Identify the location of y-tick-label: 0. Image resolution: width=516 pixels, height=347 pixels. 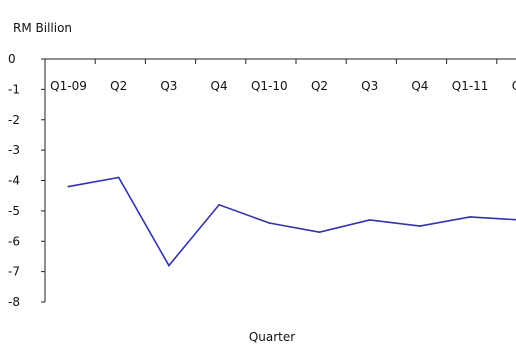
(12, 59).